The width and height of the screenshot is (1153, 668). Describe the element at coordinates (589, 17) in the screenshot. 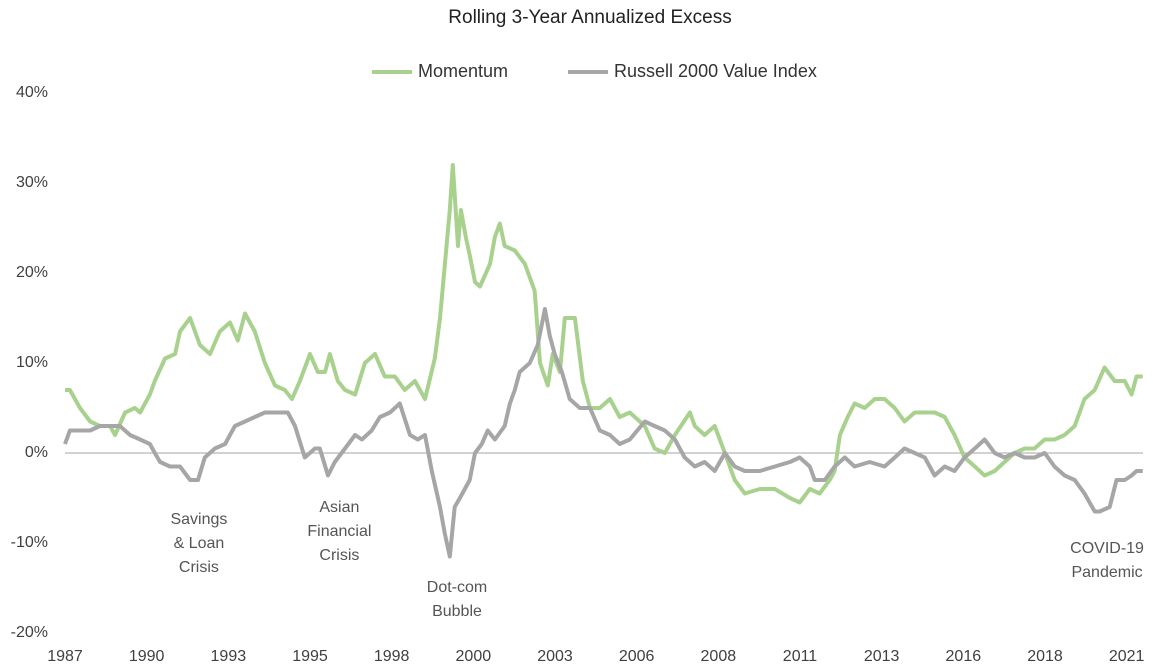

I see `chart-title: Rolling 3-Year Annualized Excess` at that location.